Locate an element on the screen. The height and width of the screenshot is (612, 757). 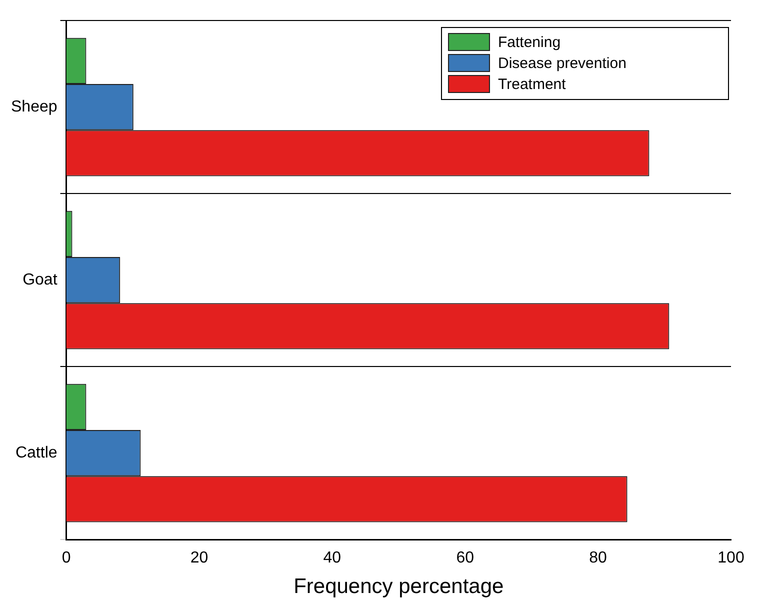
x-axis-title: Frequency percentage is located at coordinates (399, 586).